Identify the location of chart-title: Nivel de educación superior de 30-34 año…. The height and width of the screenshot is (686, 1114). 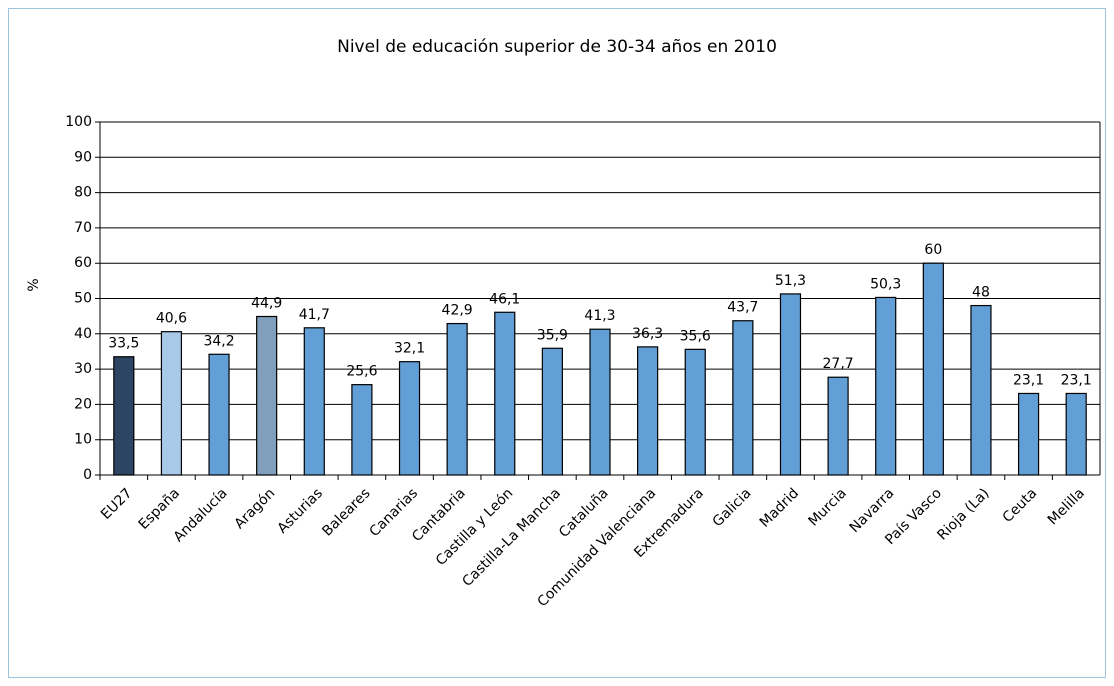
(557, 47).